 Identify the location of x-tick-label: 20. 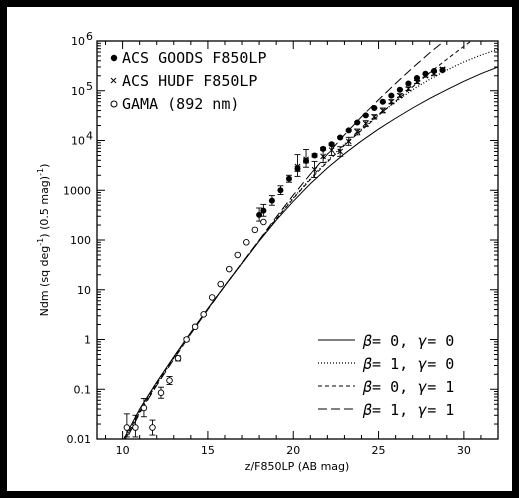
(293, 450).